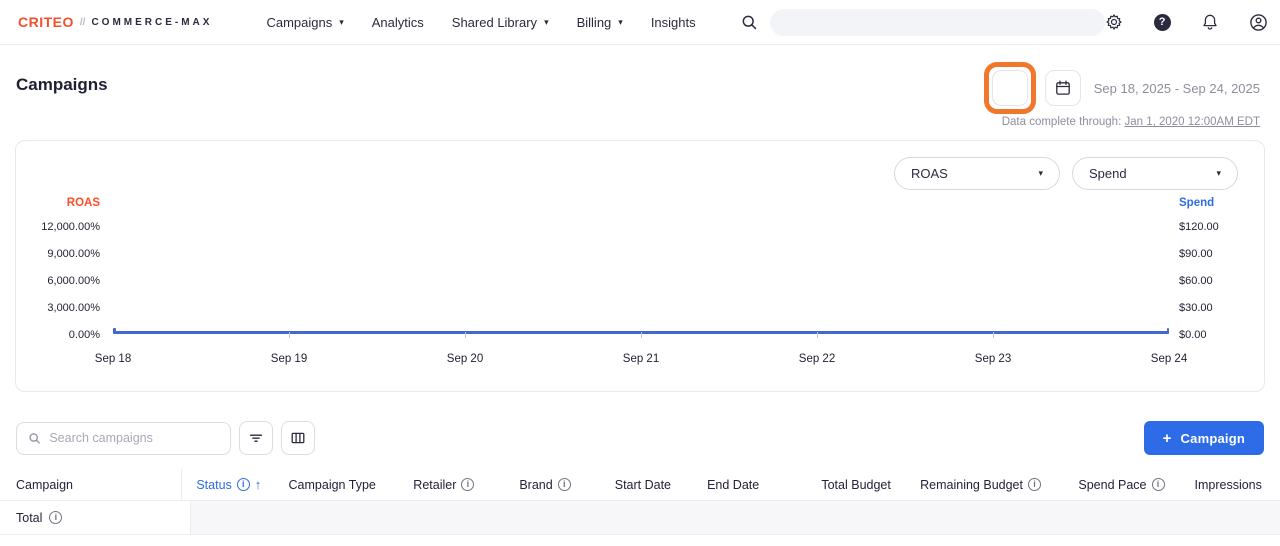 The image size is (1280, 546). What do you see at coordinates (971, 484) in the screenshot?
I see `column-header-label: Remaining Budget` at bounding box center [971, 484].